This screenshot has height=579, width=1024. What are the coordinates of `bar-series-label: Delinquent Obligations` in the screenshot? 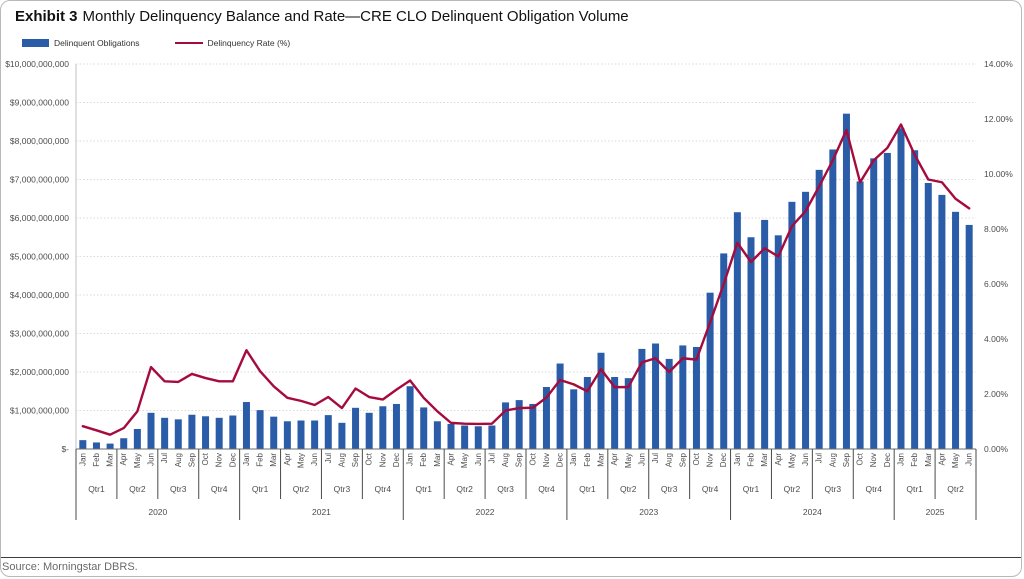 It's located at (97, 43).